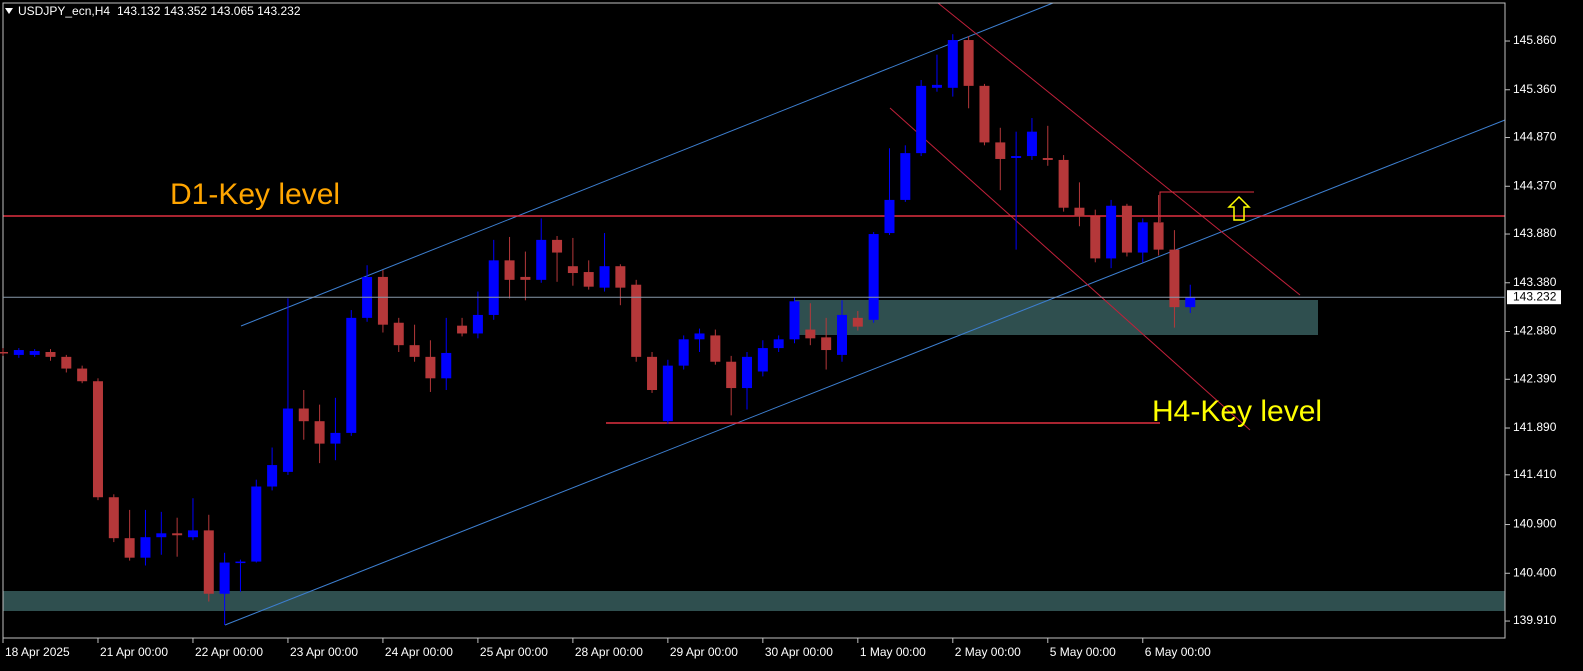  I want to click on y-tick-label: 140.900, so click(1535, 524).